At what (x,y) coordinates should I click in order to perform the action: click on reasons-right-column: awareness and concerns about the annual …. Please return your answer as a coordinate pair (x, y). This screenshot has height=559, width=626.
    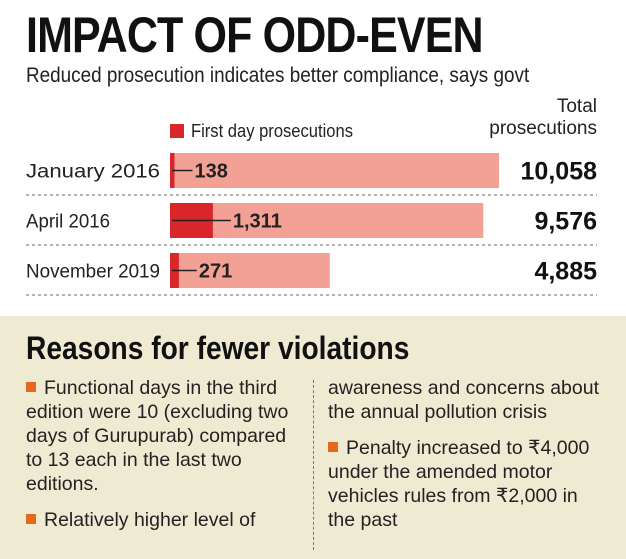
    Looking at the image, I should click on (468, 460).